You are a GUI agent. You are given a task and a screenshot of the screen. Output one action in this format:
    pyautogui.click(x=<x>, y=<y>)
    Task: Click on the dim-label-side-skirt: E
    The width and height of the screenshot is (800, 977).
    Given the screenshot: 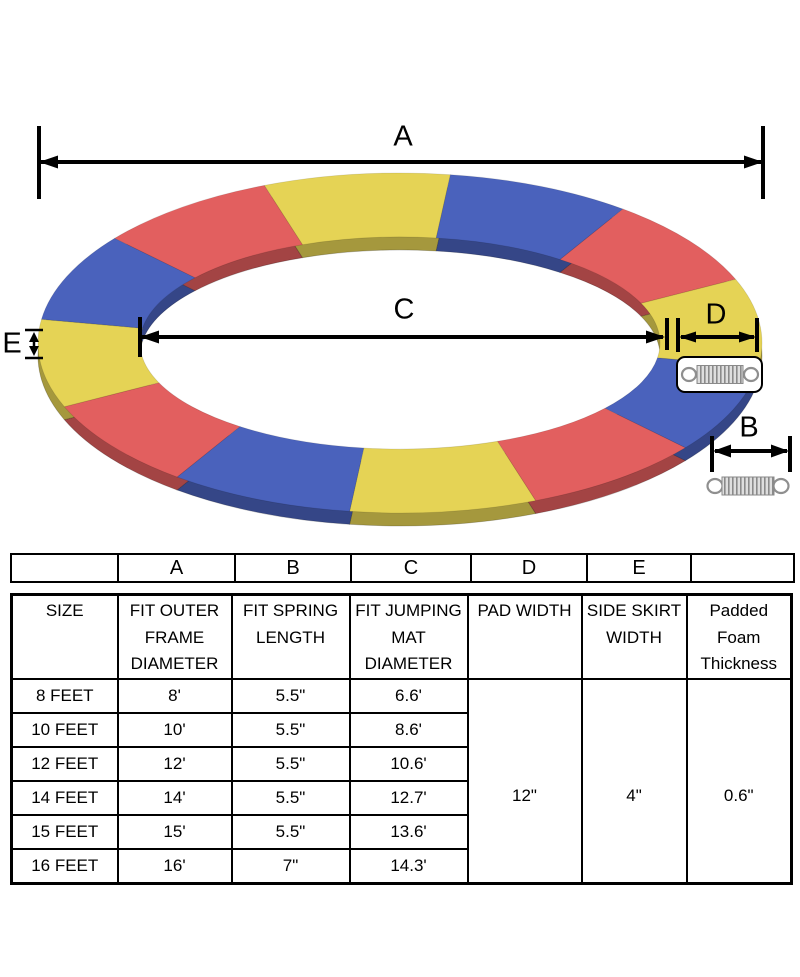 What is the action you would take?
    pyautogui.click(x=12, y=343)
    